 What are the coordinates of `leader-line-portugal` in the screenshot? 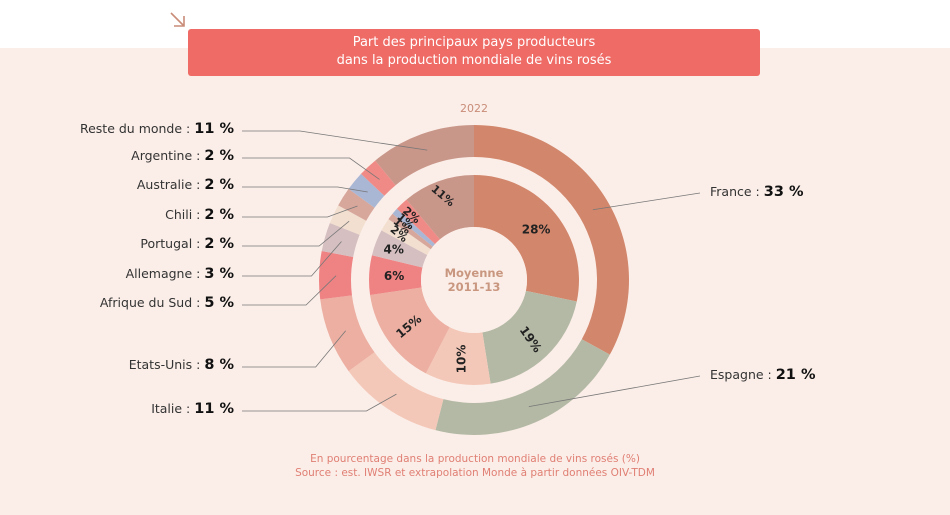 It's located at (296, 233).